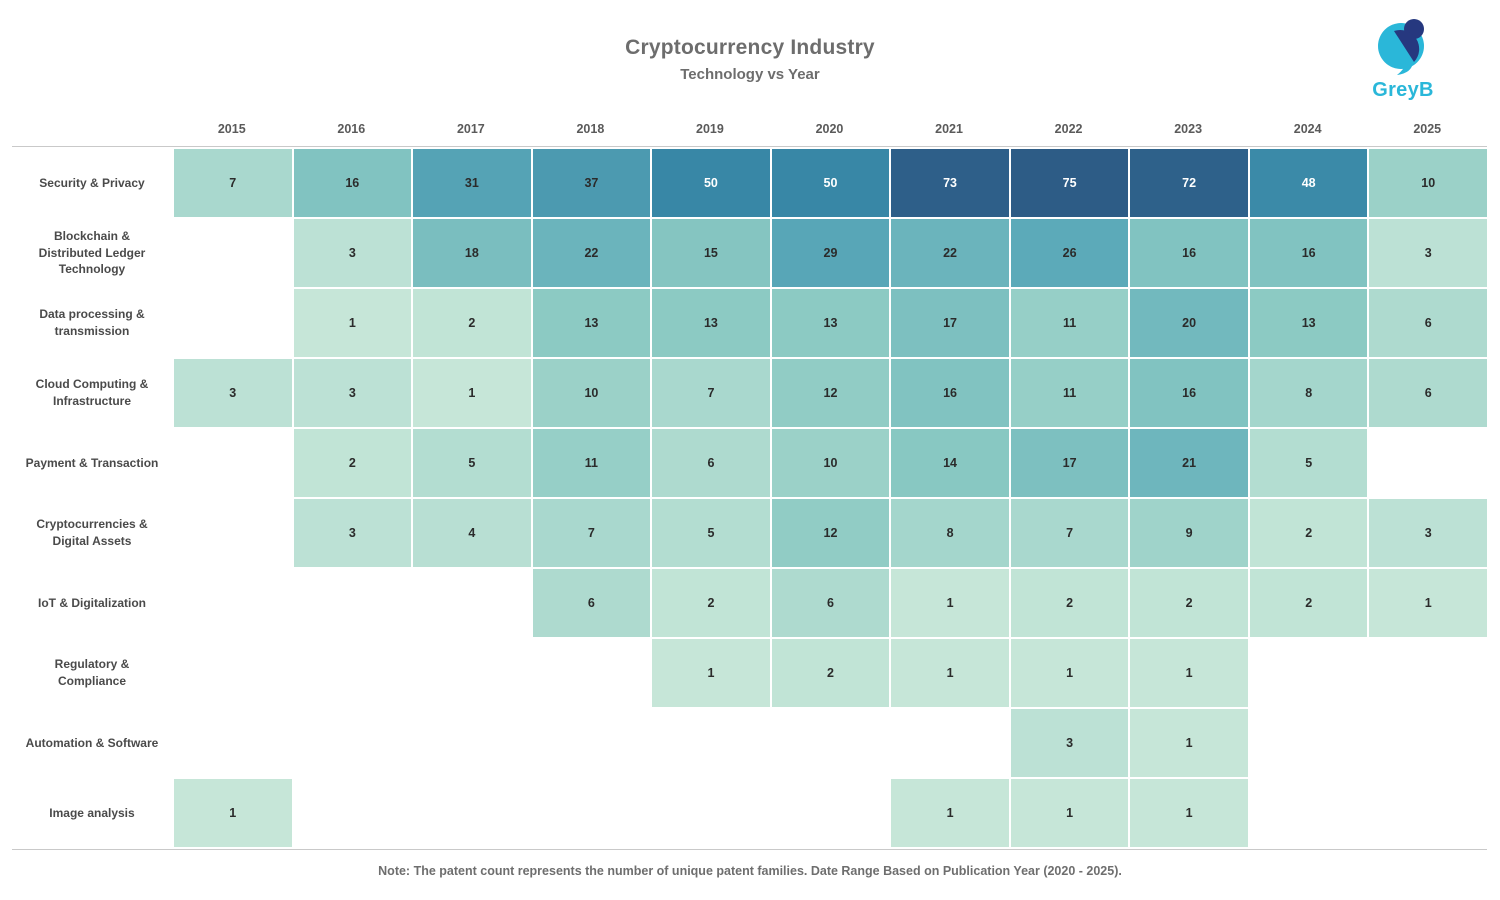  I want to click on heatmap-cell-2022: 26, so click(1069, 253).